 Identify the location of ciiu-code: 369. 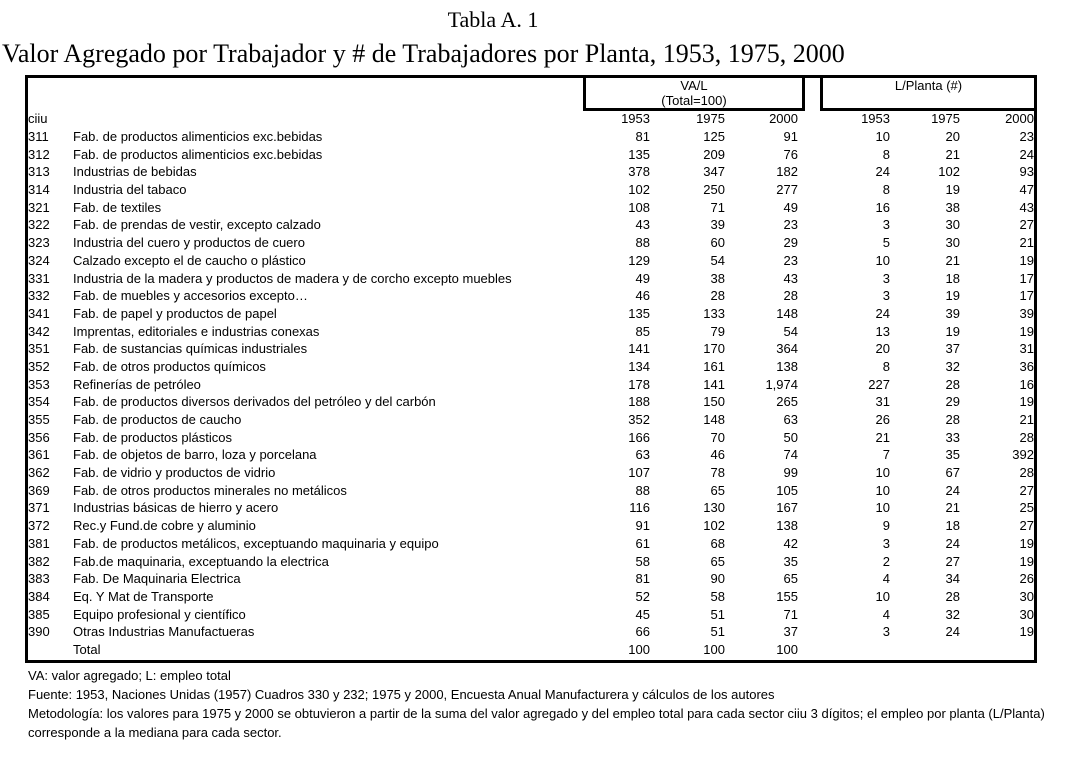
(39, 490).